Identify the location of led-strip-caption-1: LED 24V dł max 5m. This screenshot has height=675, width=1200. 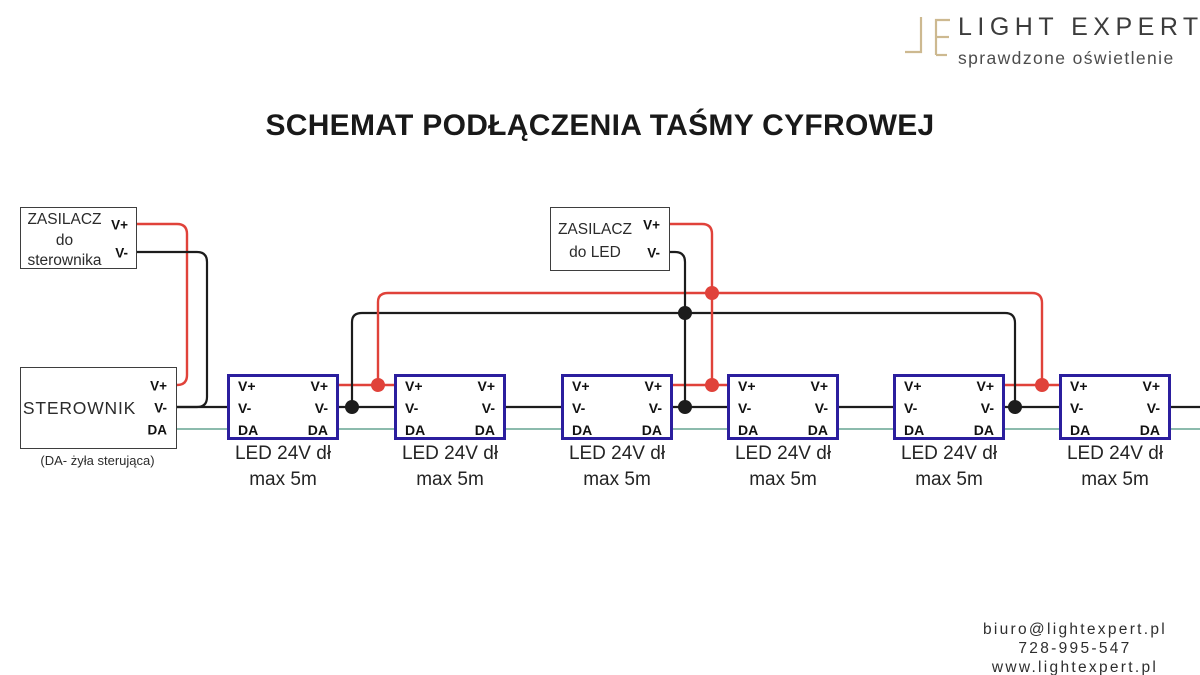
(283, 467).